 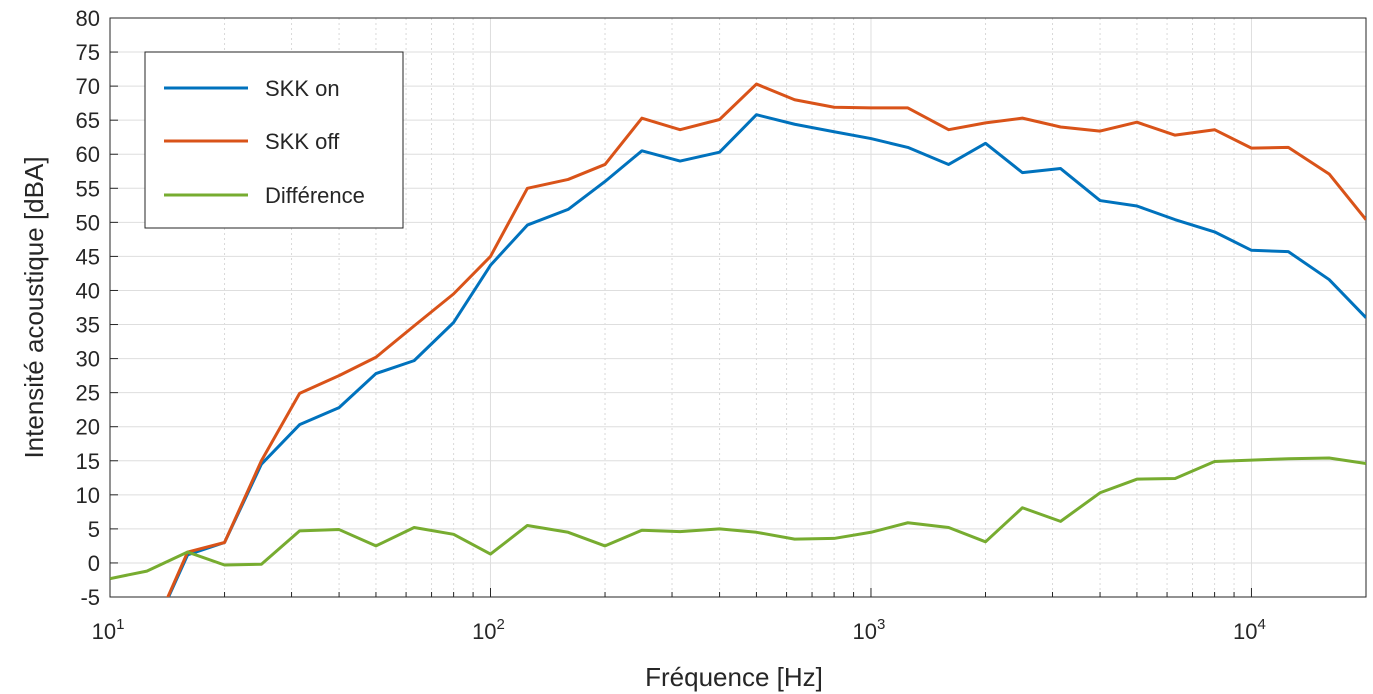 What do you see at coordinates (94, 563) in the screenshot?
I see `y-tick-label: 0` at bounding box center [94, 563].